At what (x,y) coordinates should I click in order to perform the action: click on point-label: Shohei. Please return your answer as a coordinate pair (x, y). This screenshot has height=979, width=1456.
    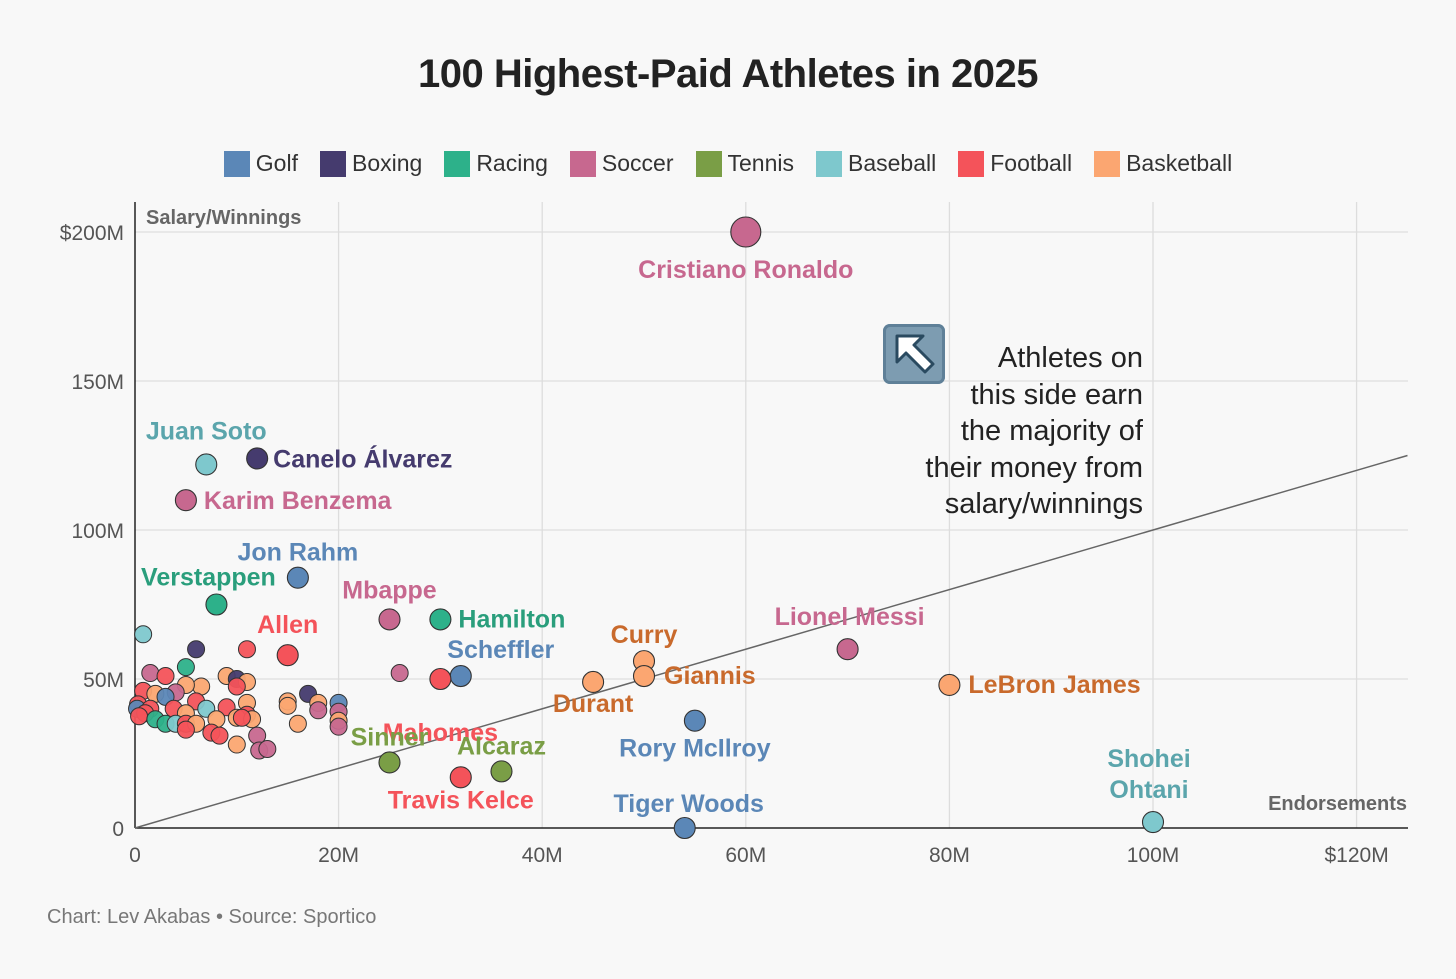
    Looking at the image, I should click on (1148, 759).